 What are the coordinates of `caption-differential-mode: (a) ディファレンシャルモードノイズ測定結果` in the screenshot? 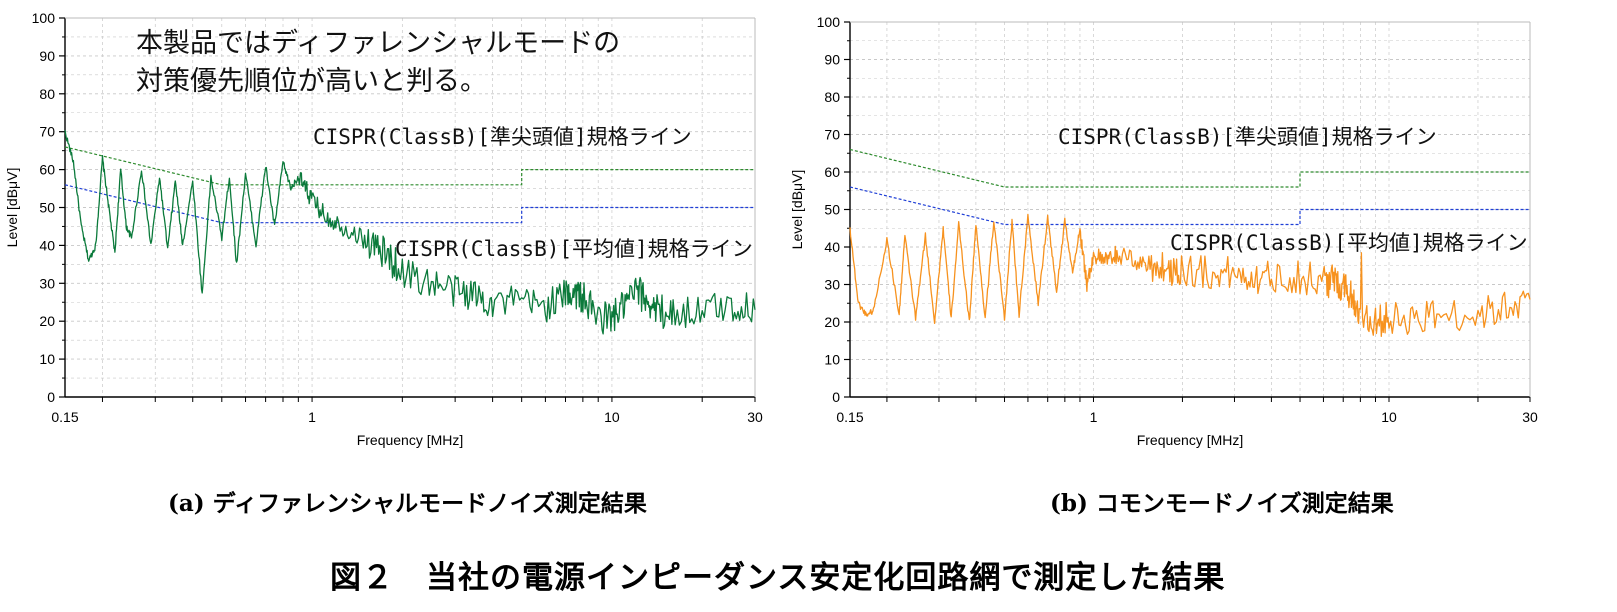 It's located at (407, 503).